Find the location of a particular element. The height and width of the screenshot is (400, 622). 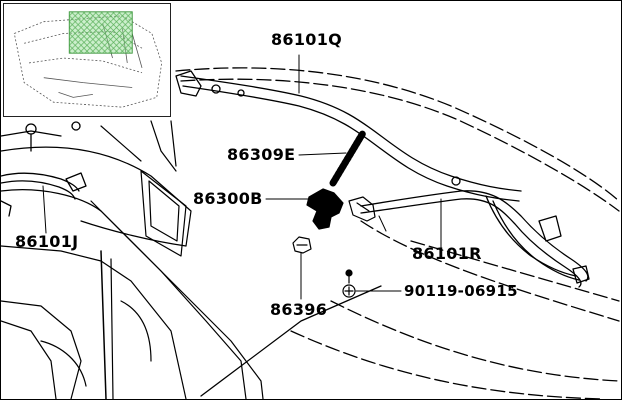

harness-86101j is located at coordinates (44, 169).